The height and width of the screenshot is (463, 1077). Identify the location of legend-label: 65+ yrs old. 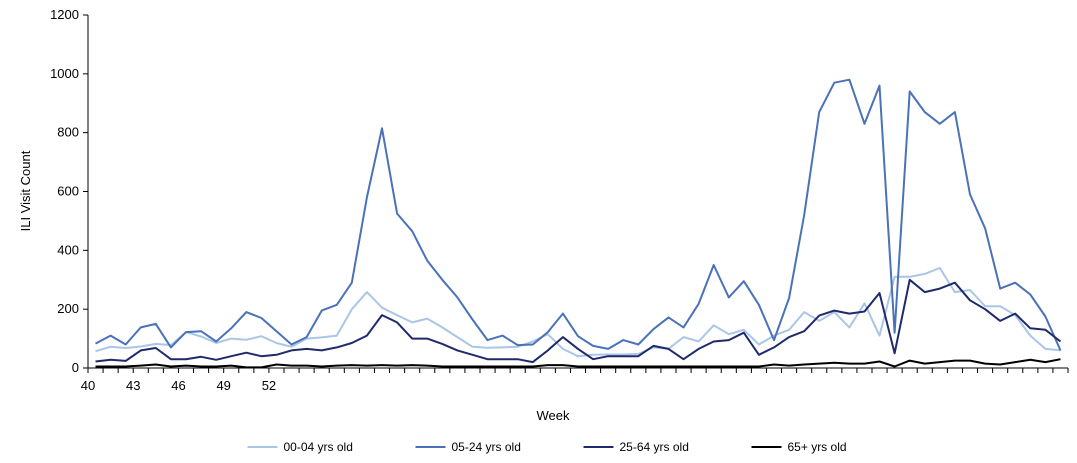
(817, 447).